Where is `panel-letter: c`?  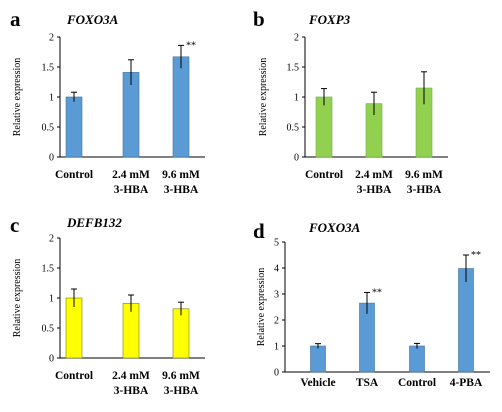 panel-letter: c is located at coordinates (14, 225).